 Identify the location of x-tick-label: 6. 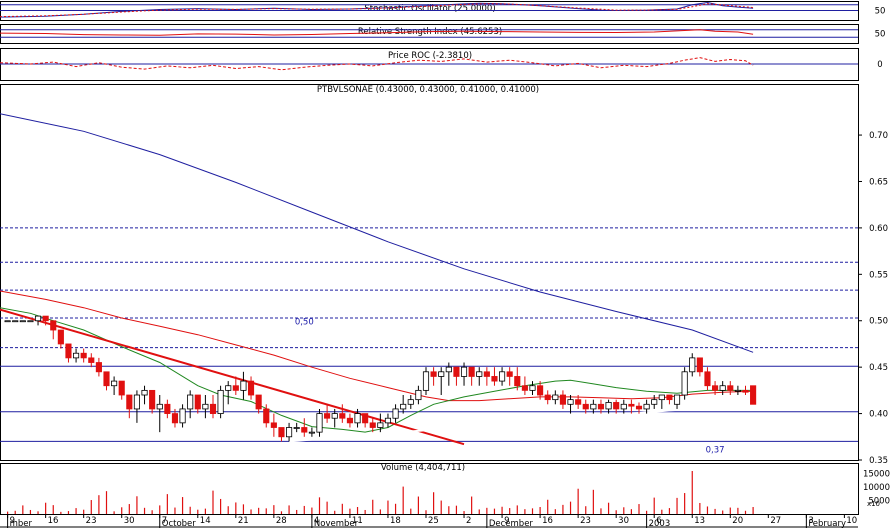
(658, 521).